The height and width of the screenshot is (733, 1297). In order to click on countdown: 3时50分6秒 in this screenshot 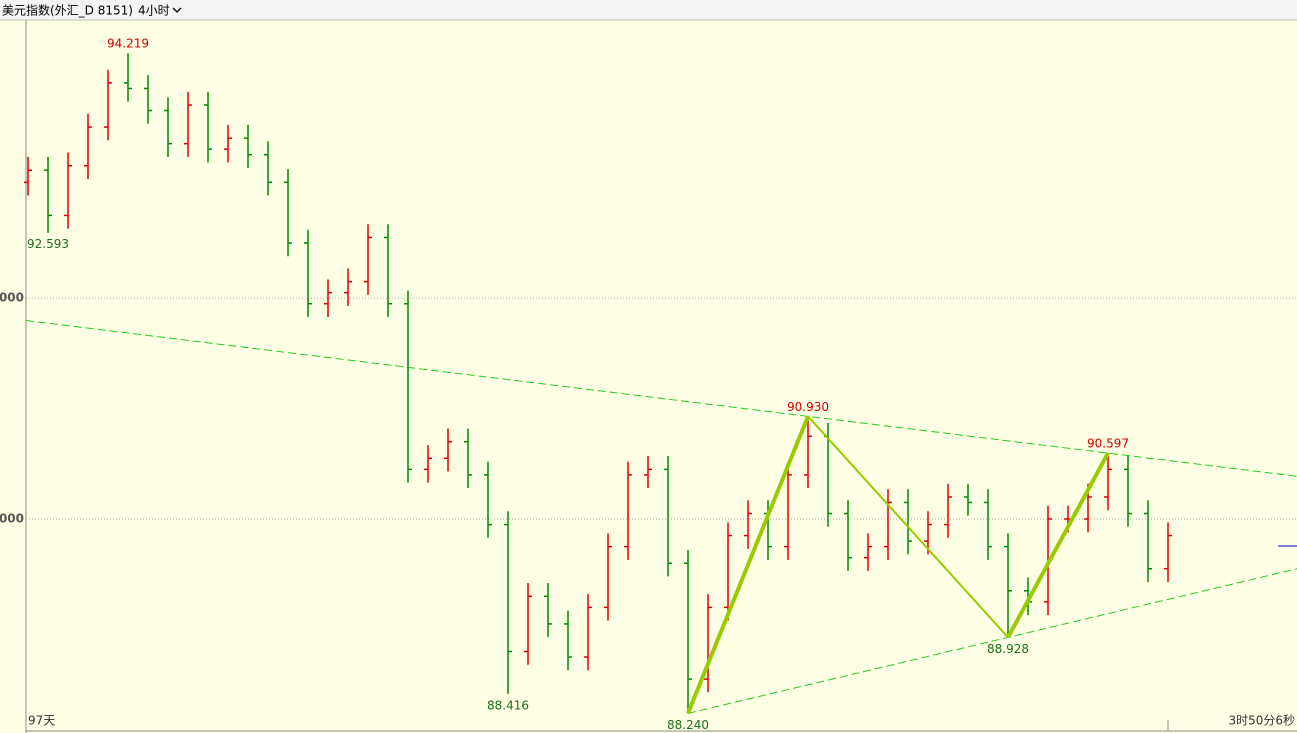, I will do `click(1261, 721)`.